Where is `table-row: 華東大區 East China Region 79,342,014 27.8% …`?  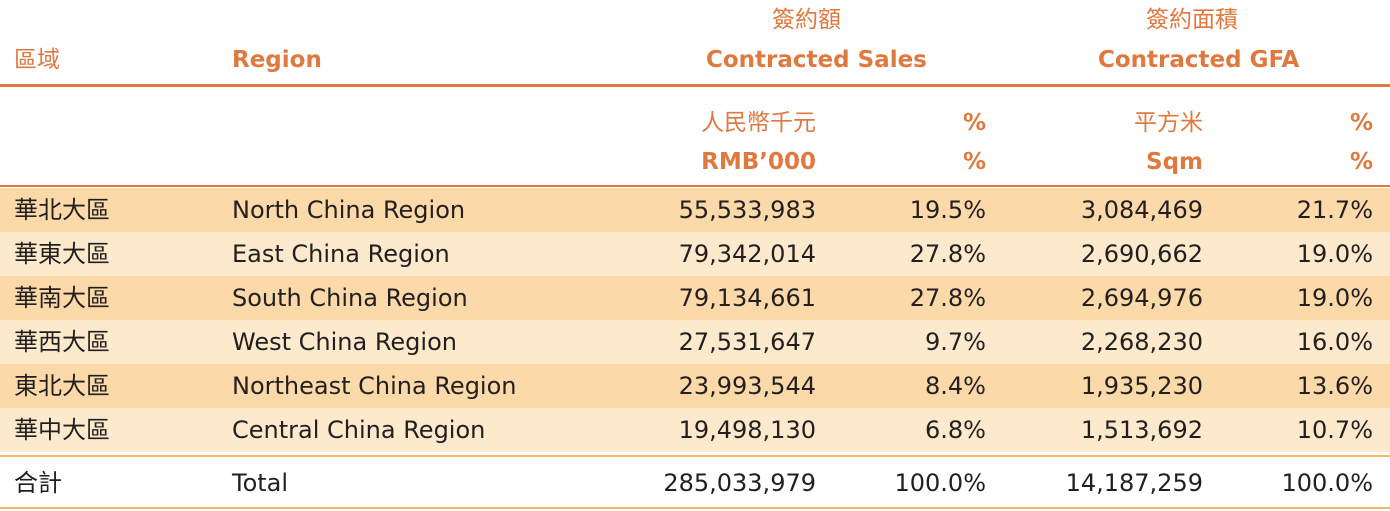
table-row: 華東大區 East China Region 79,342,014 27.8% … is located at coordinates (695, 254).